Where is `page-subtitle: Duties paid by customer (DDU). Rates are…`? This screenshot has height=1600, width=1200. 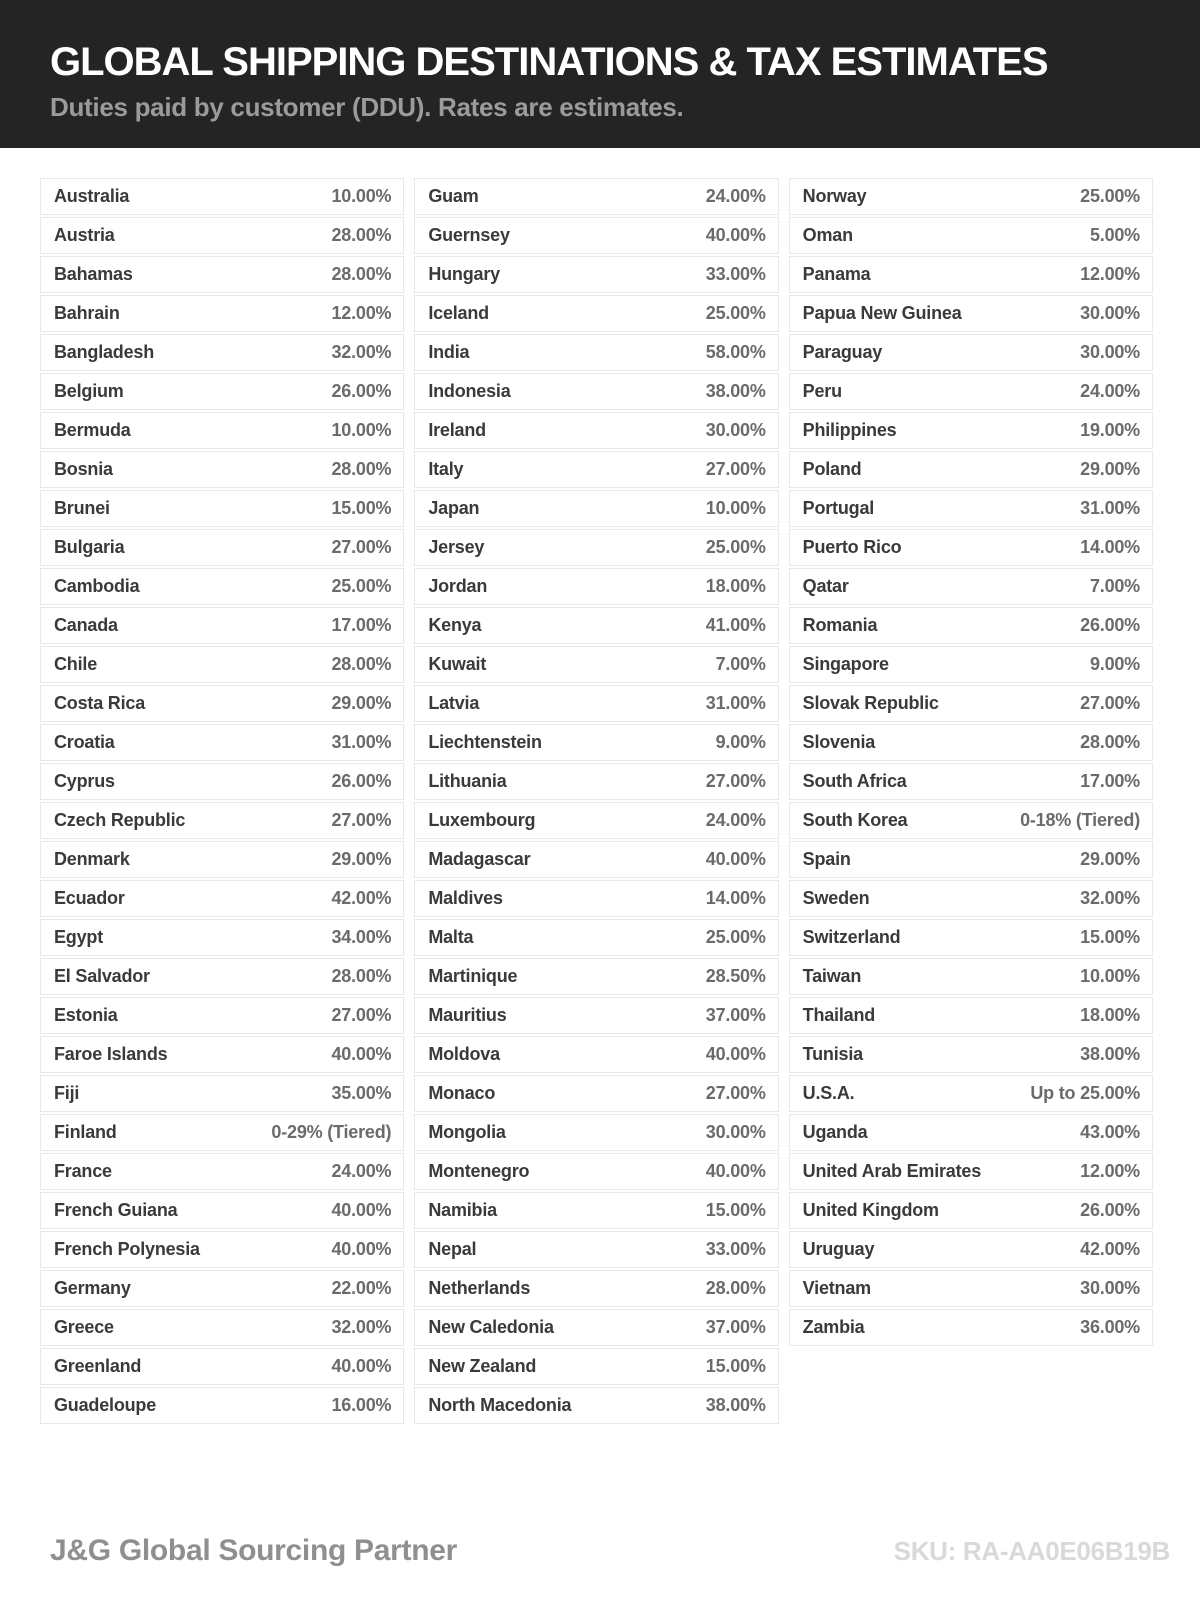 page-subtitle: Duties paid by customer (DDU). Rates are… is located at coordinates (367, 107).